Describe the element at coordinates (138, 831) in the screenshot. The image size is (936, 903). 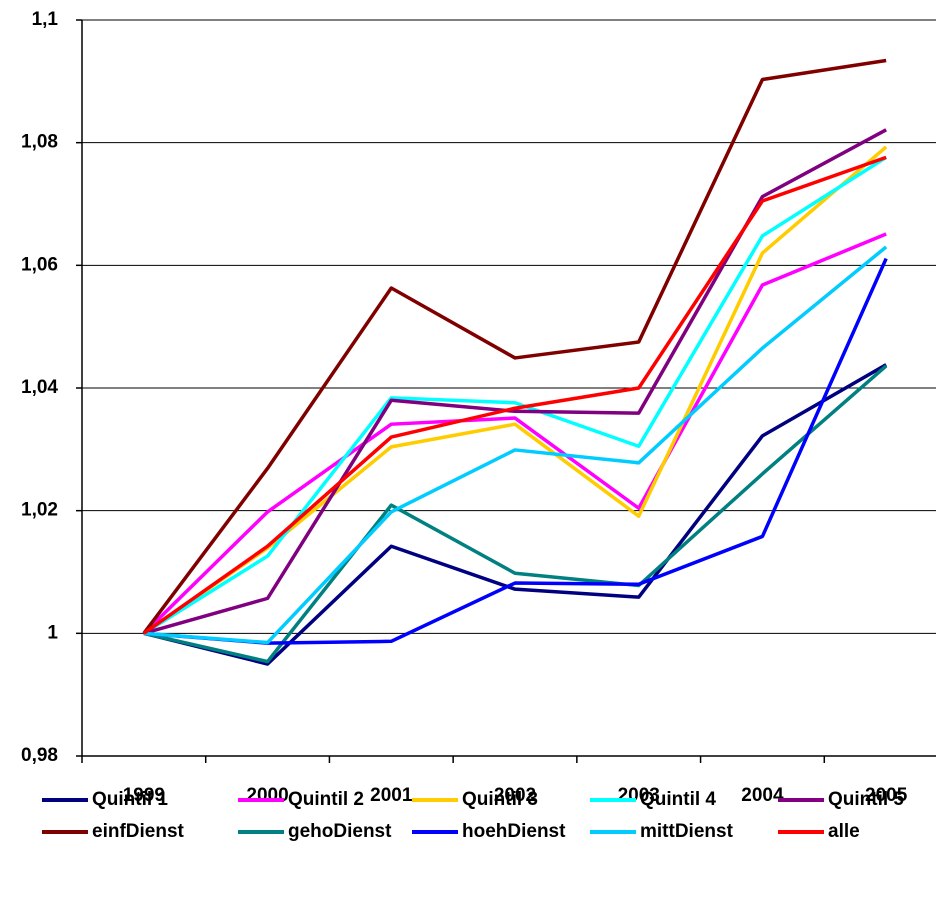
I see `legend-label: einfDienst` at that location.